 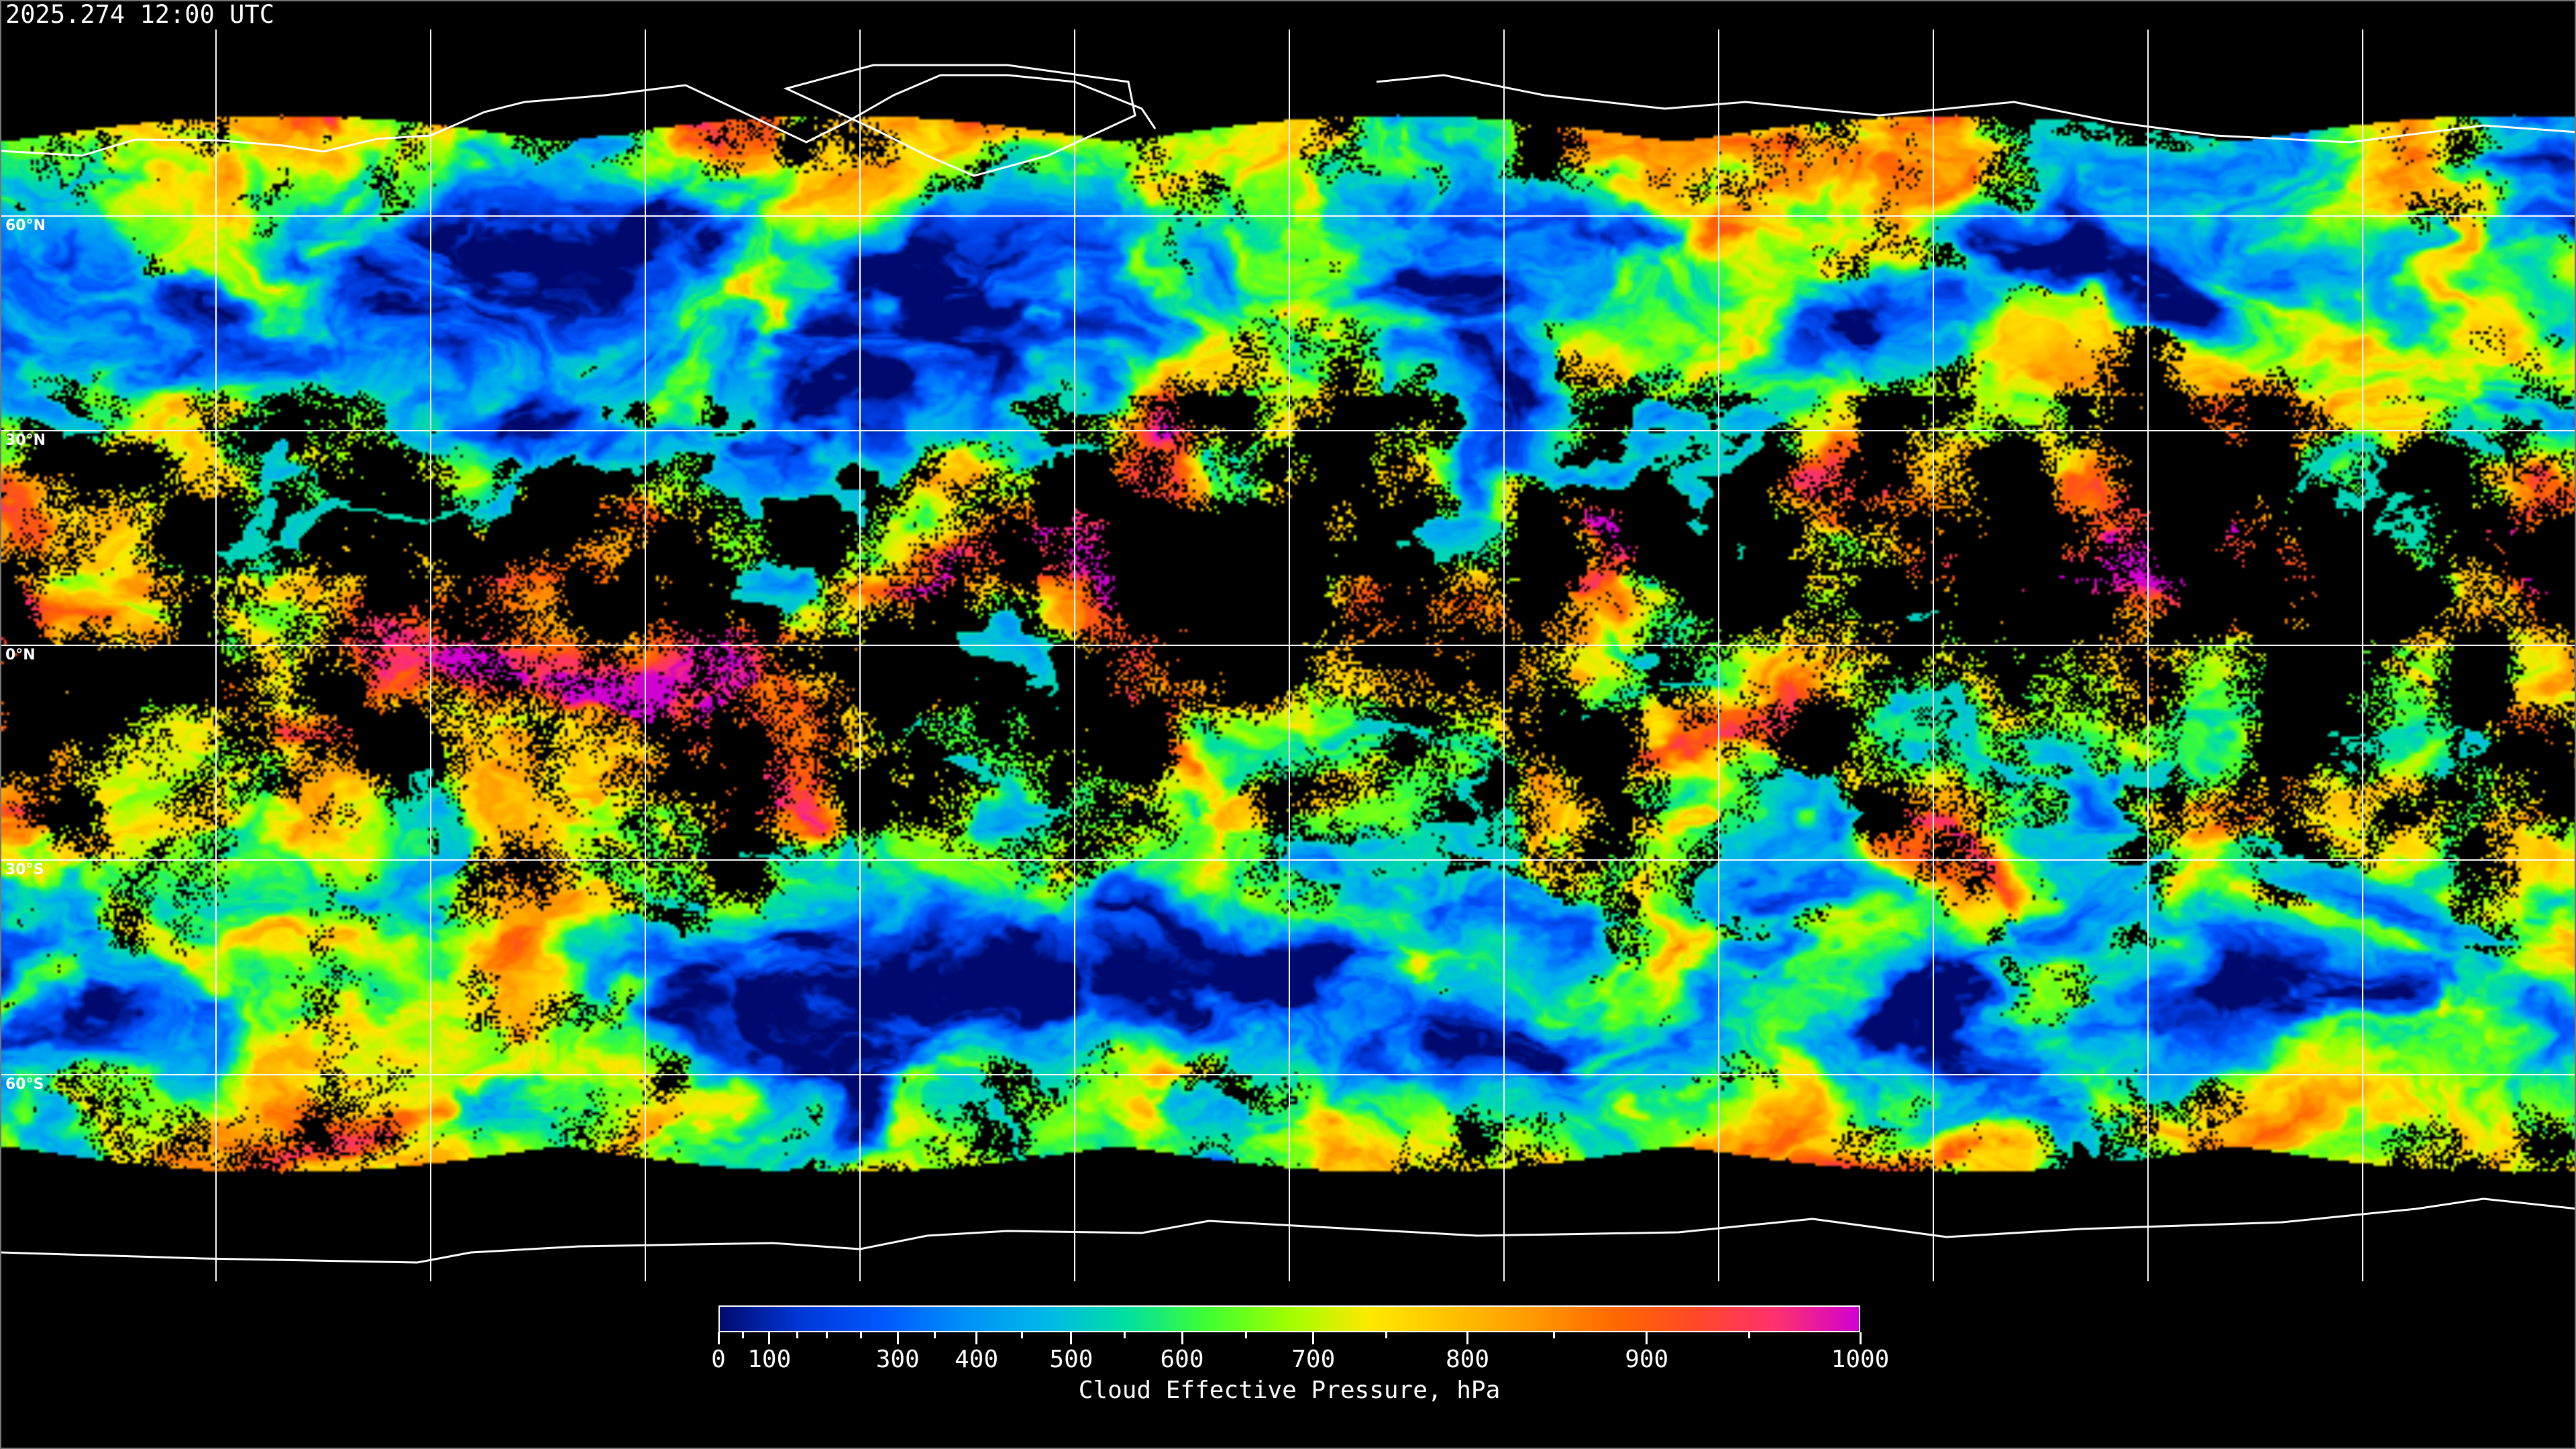 What do you see at coordinates (1289, 1390) in the screenshot?
I see `colorbar-title: Cloud Effective Pressure, hPa` at bounding box center [1289, 1390].